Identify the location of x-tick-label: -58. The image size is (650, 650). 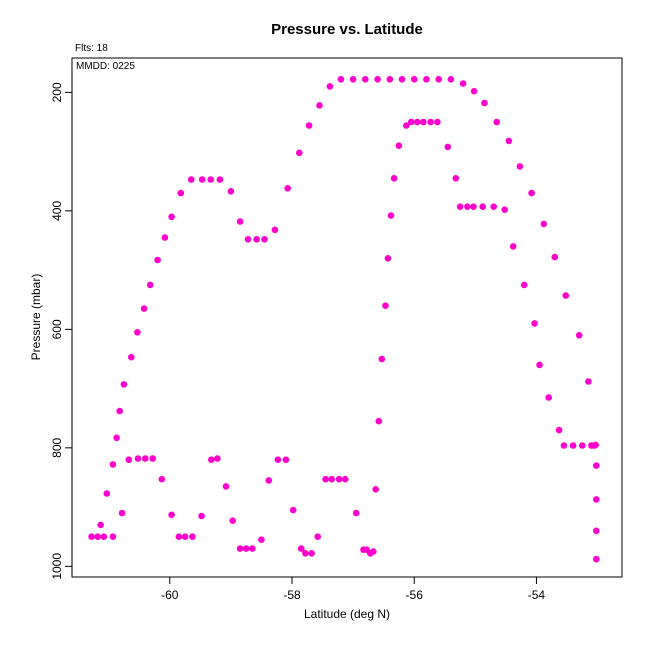
(292, 595).